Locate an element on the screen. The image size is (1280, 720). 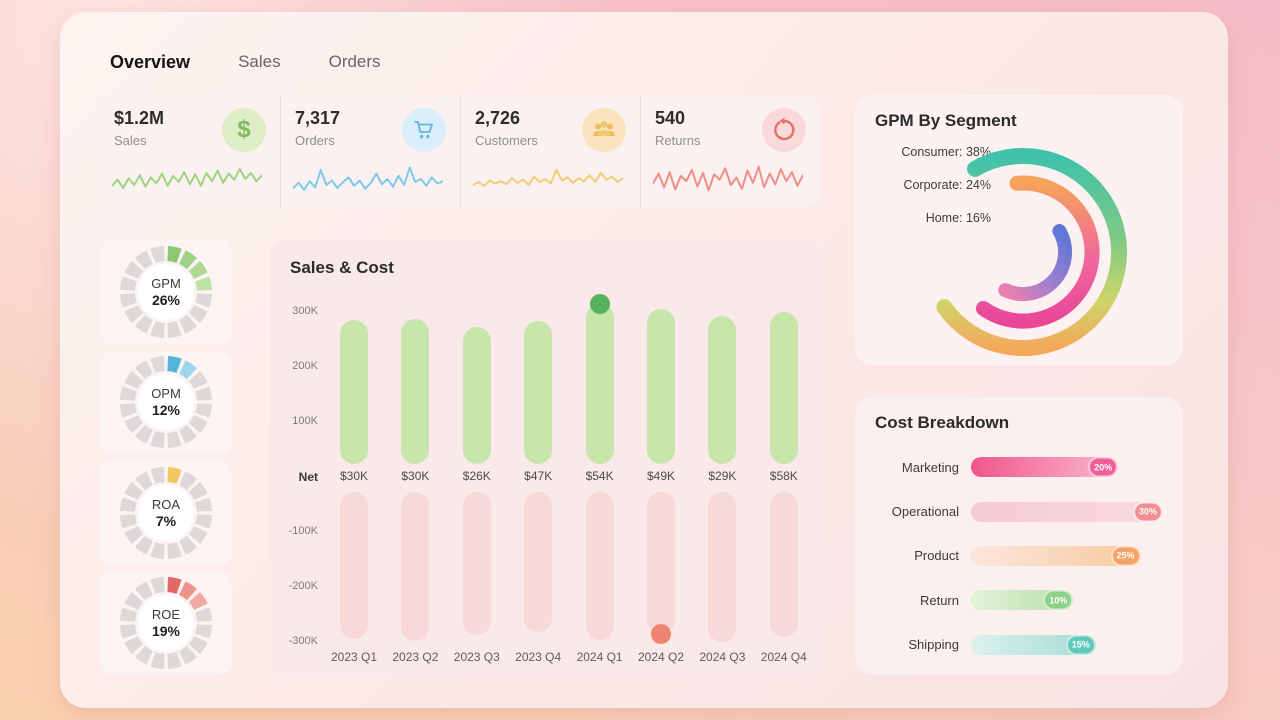
kpi-label: Sales is located at coordinates (130, 140).